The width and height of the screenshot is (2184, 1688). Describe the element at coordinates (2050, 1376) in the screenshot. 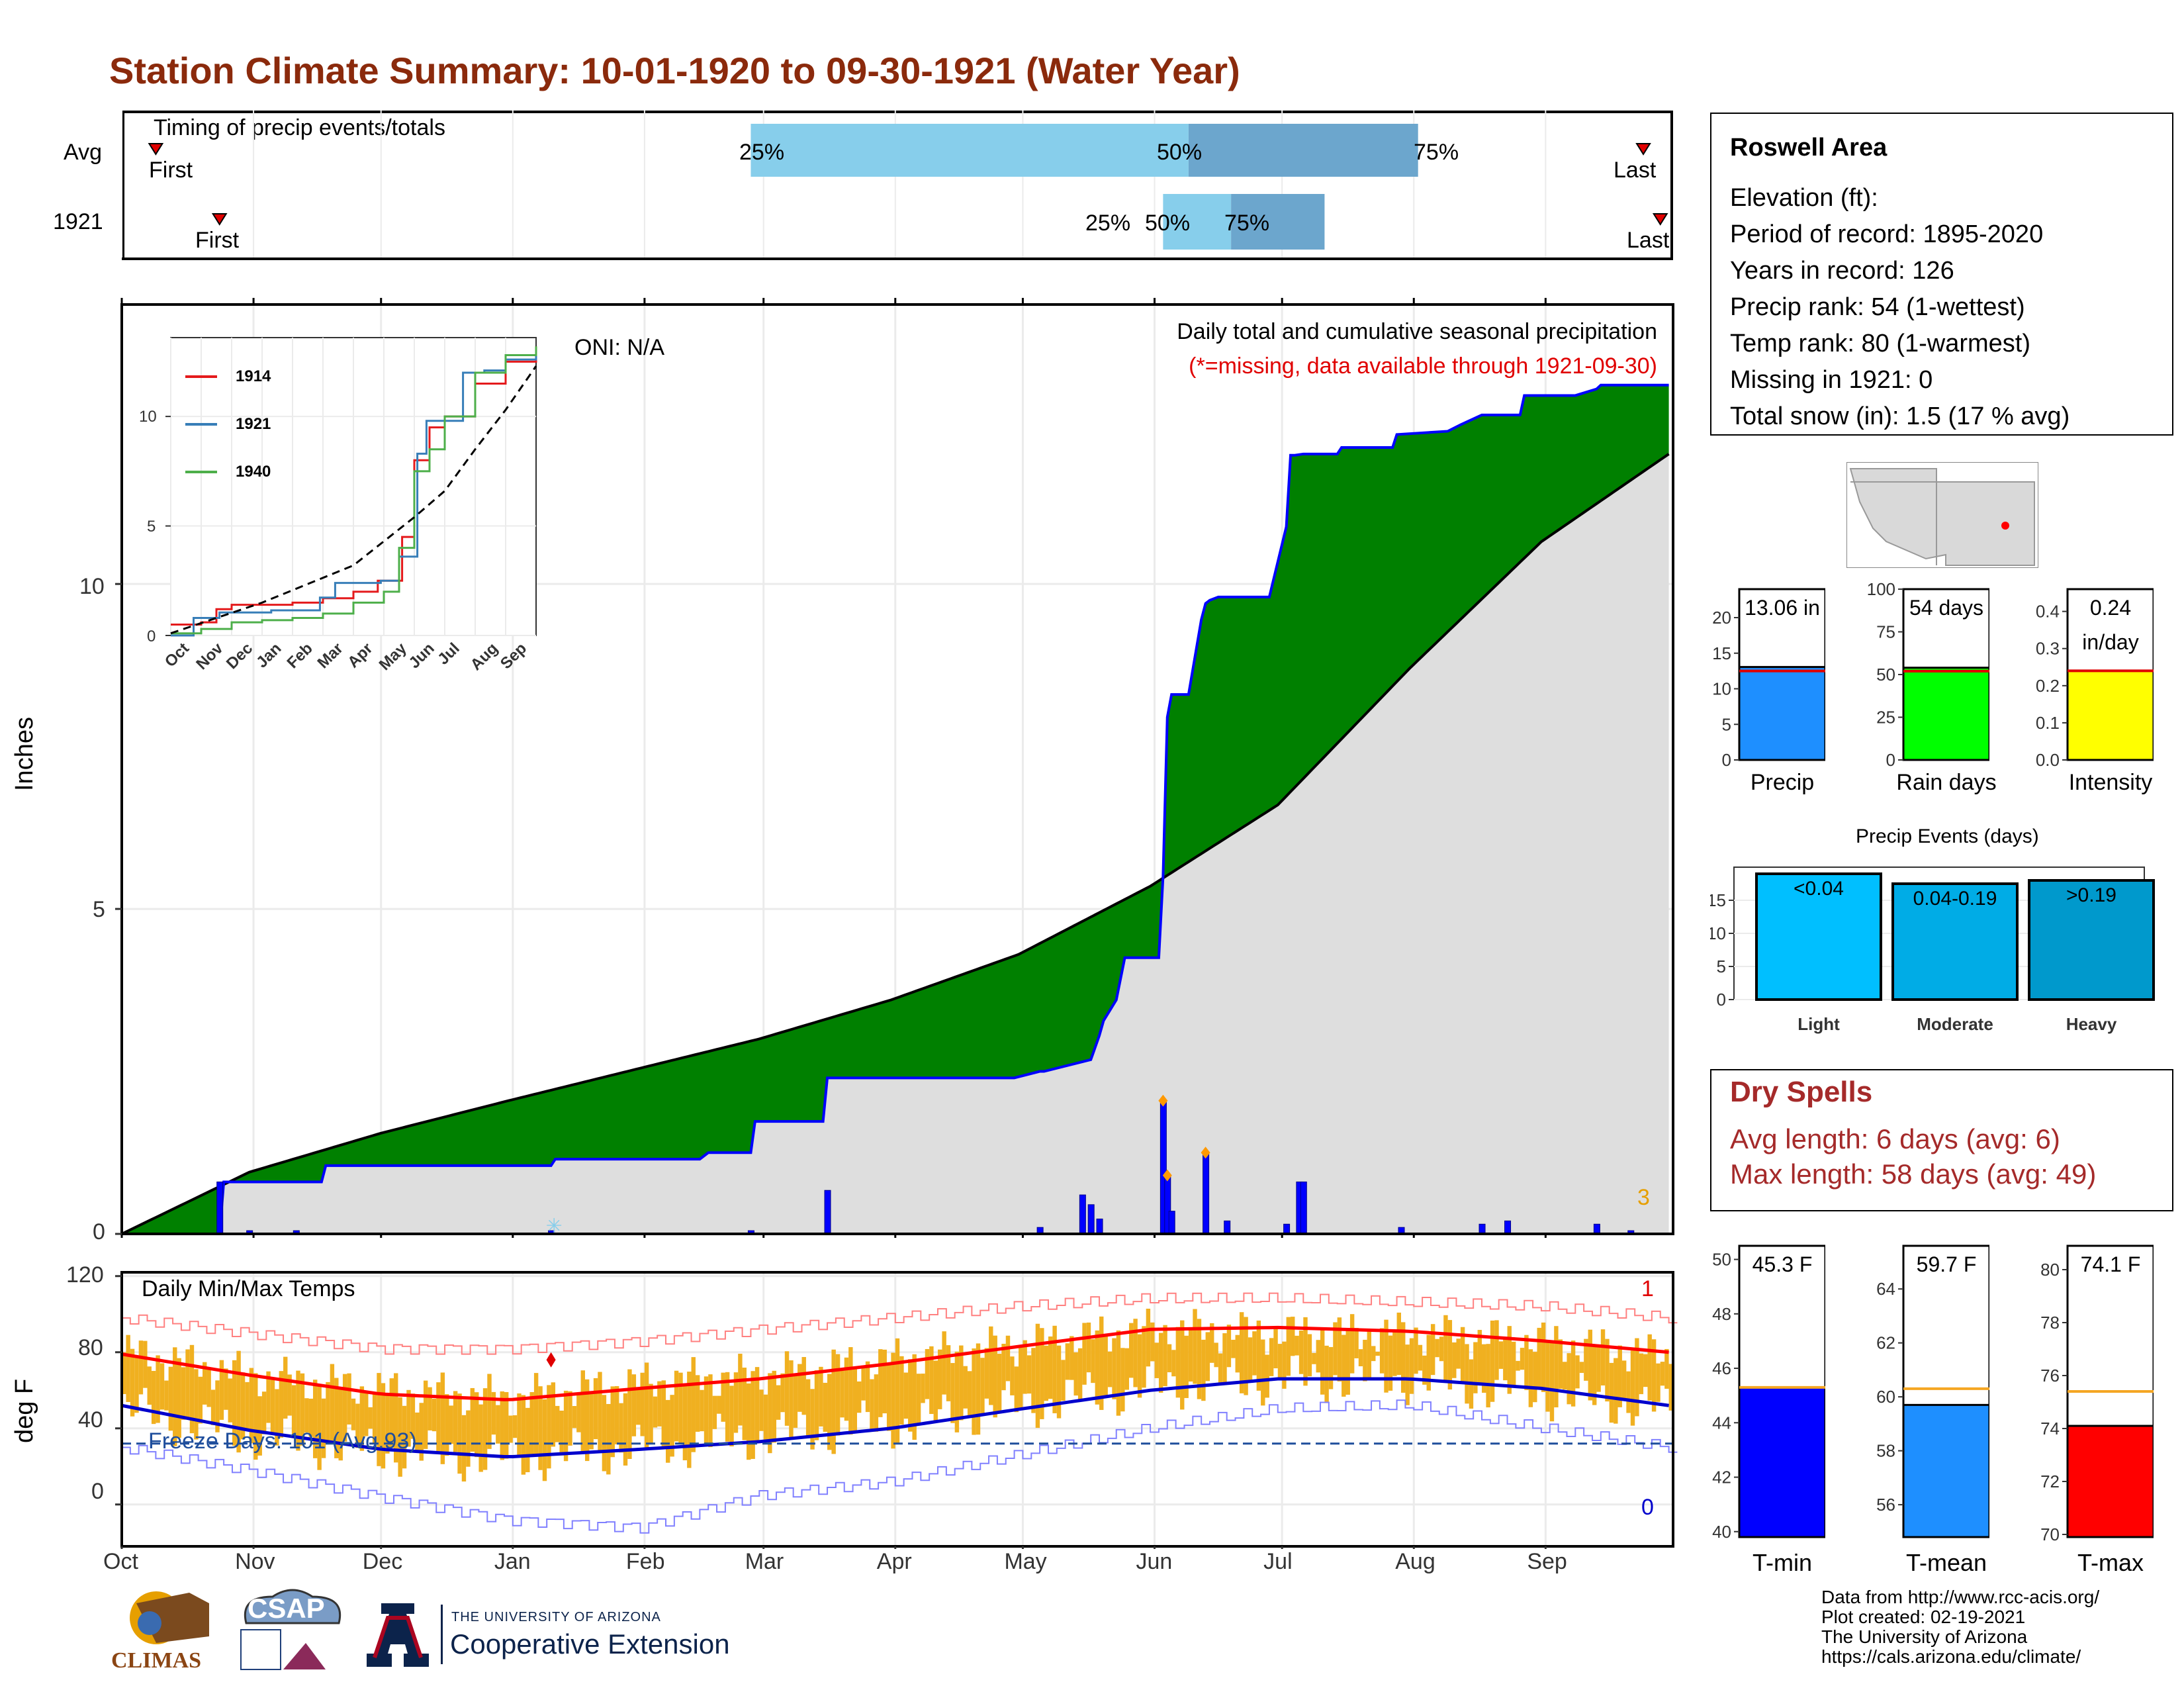

I see `temp-gauge-2-ticklabel-3: 76` at that location.